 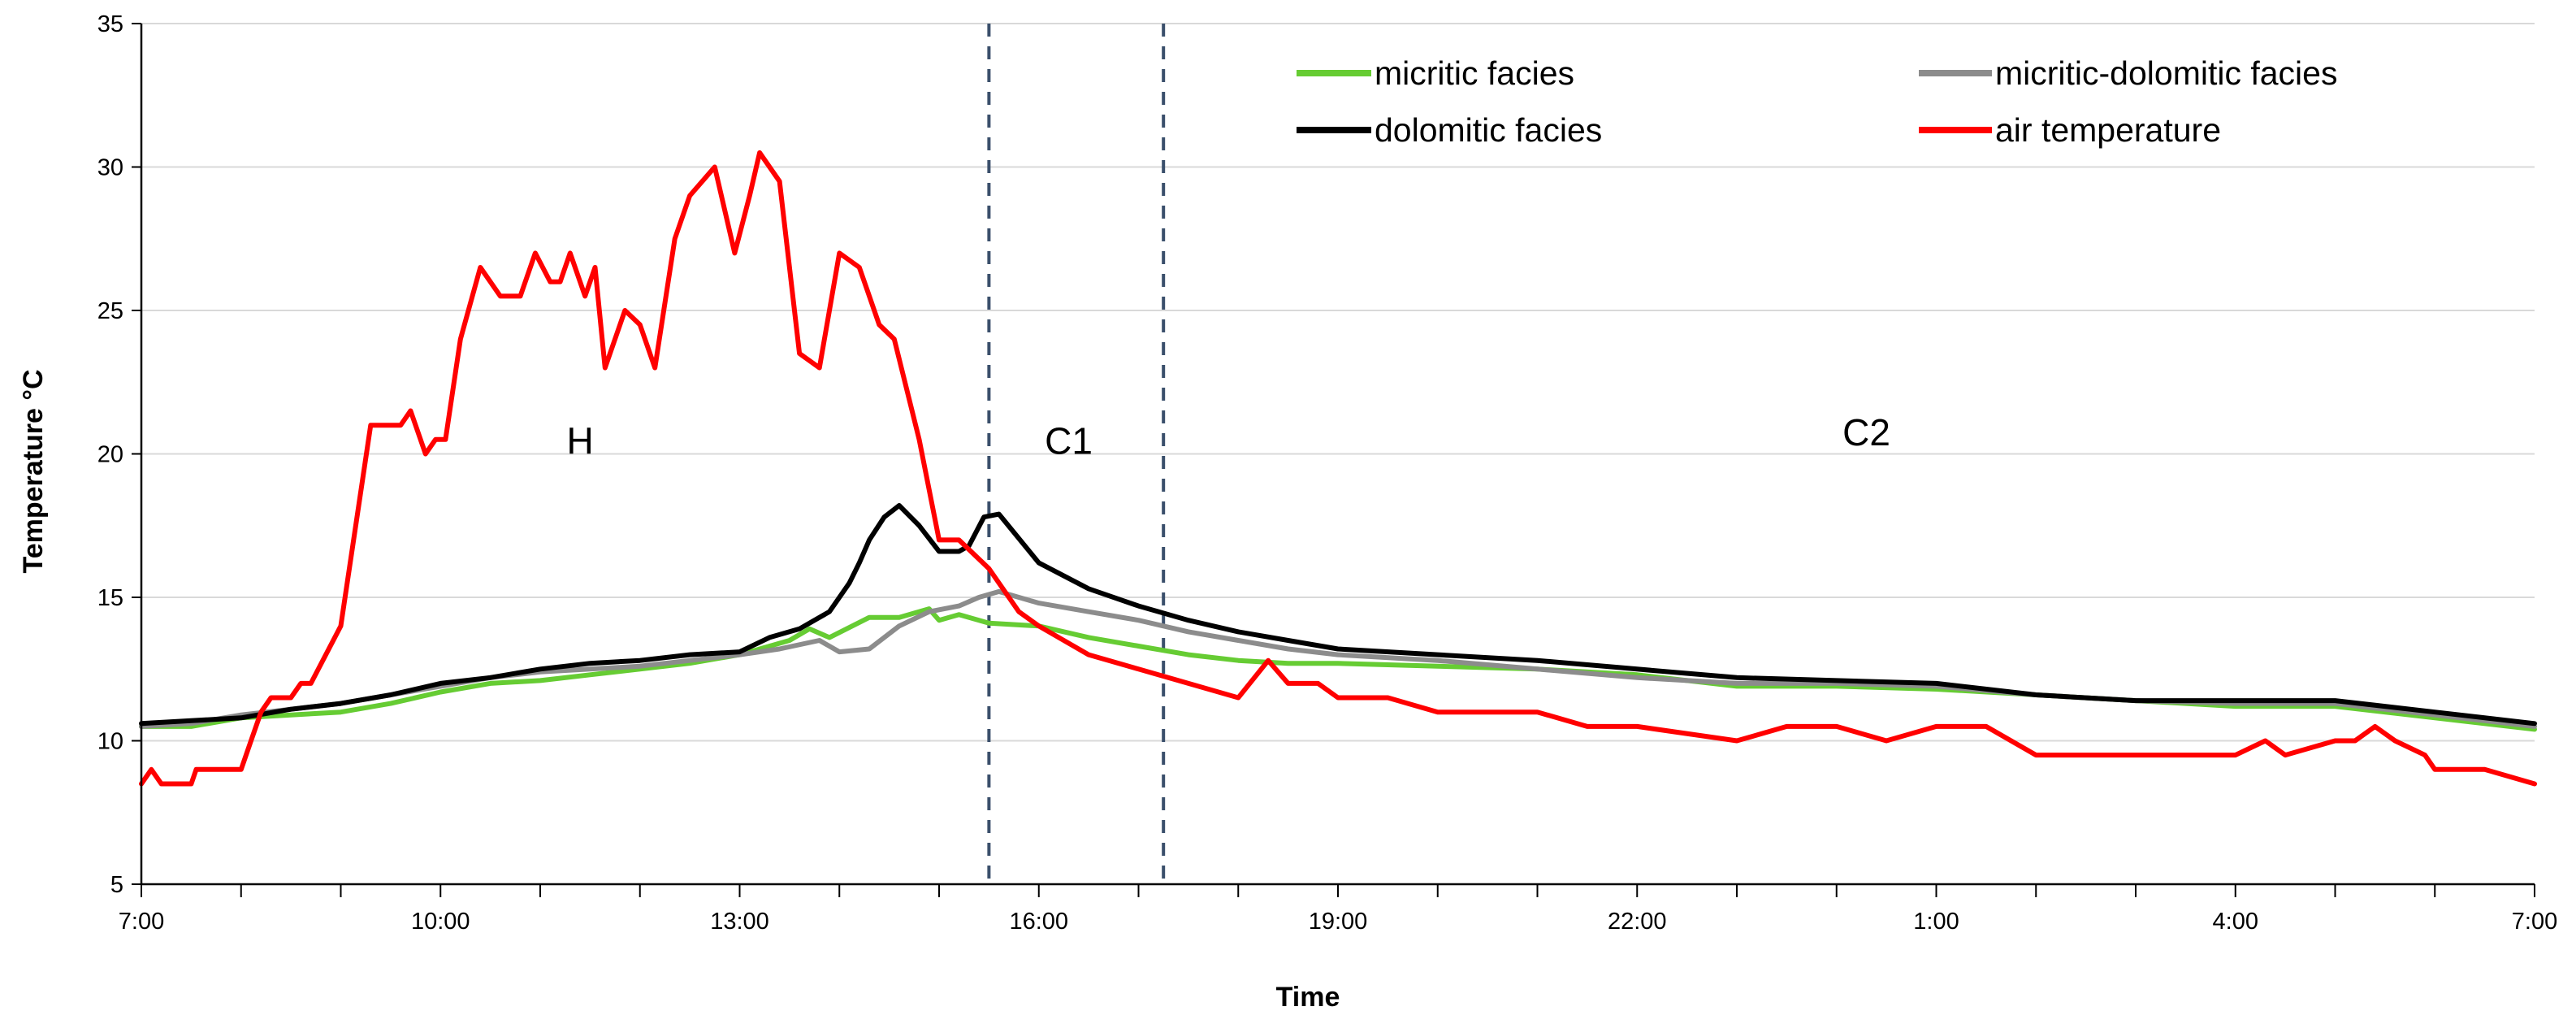 What do you see at coordinates (2235, 922) in the screenshot?
I see `x-tick-label: 4:00` at bounding box center [2235, 922].